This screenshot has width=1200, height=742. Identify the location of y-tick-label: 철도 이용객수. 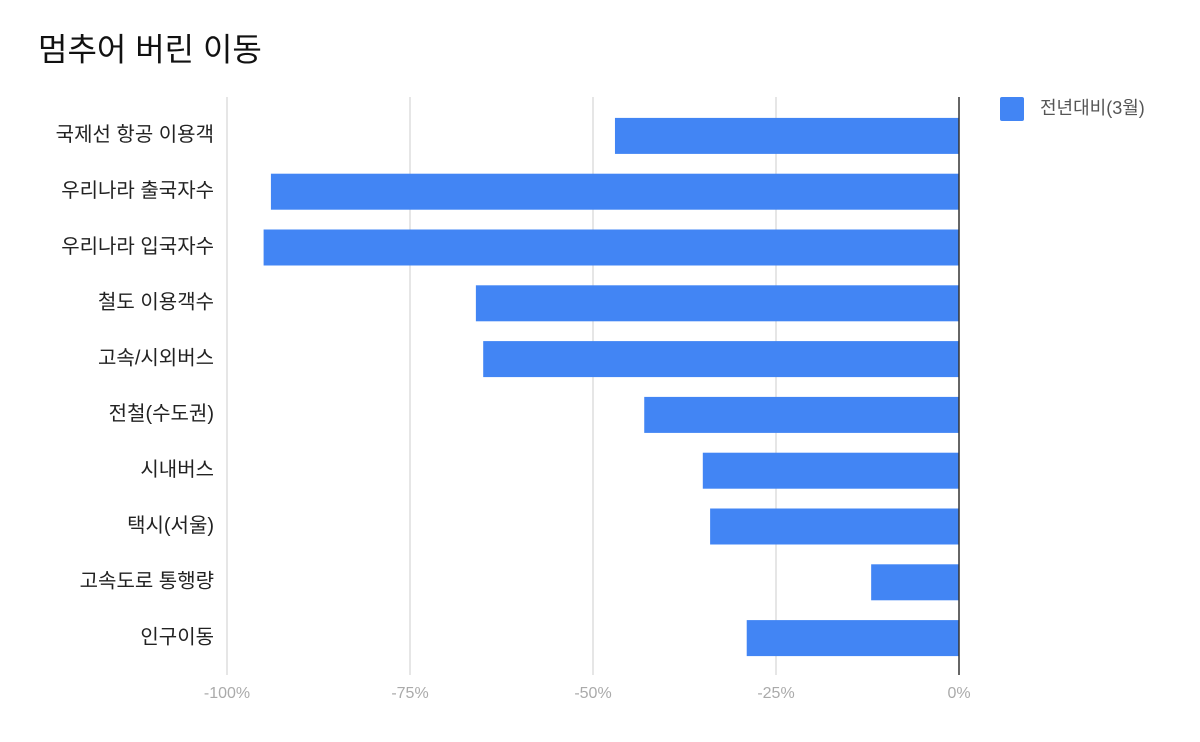
(156, 302).